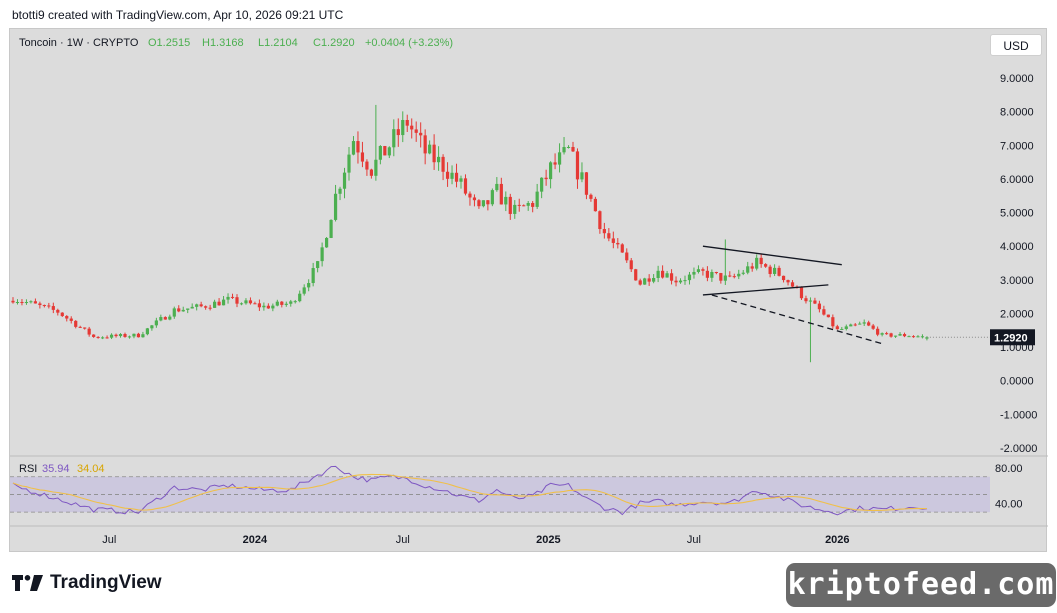  What do you see at coordinates (548, 540) in the screenshot?
I see `time-axis-label: 2025` at bounding box center [548, 540].